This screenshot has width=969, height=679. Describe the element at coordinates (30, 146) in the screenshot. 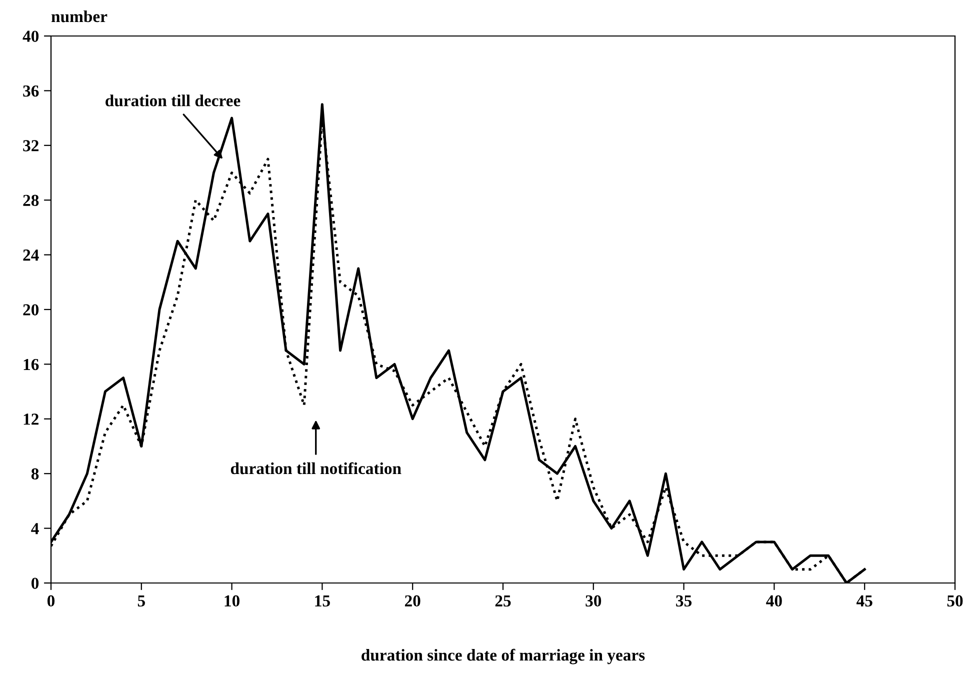

I see `y-tick-label: 32` at that location.